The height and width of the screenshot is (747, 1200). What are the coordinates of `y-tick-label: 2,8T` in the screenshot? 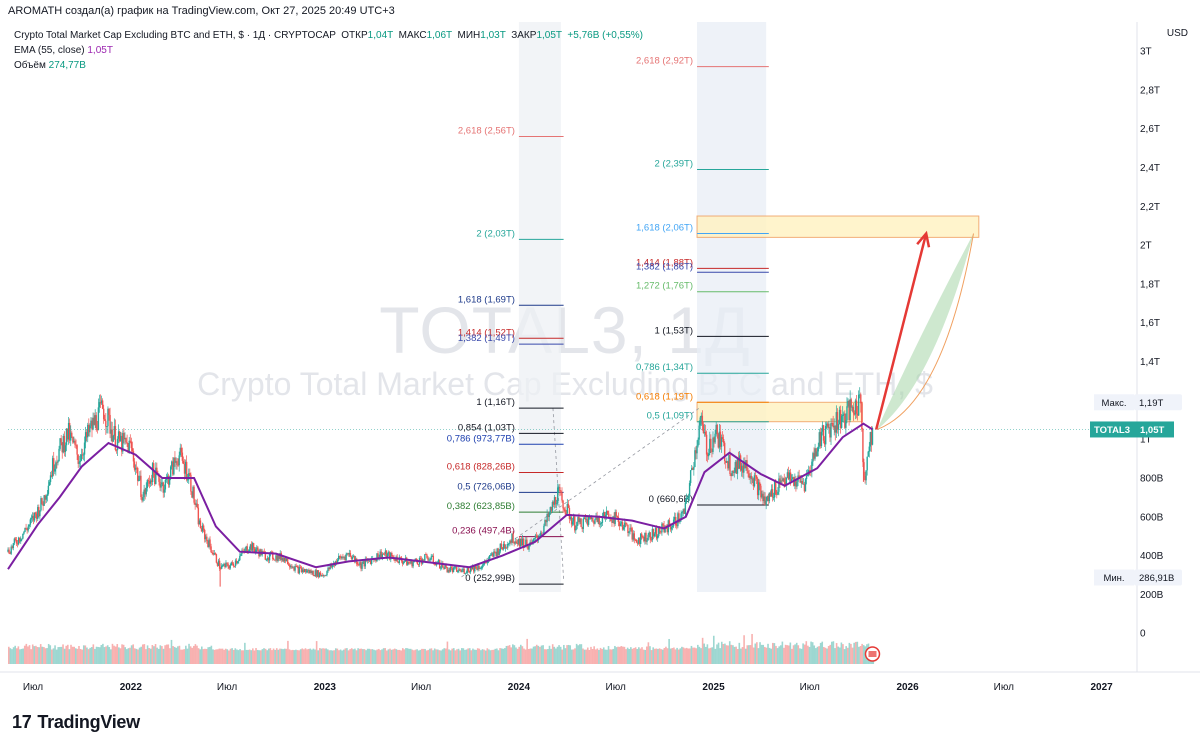 It's located at (1150, 90).